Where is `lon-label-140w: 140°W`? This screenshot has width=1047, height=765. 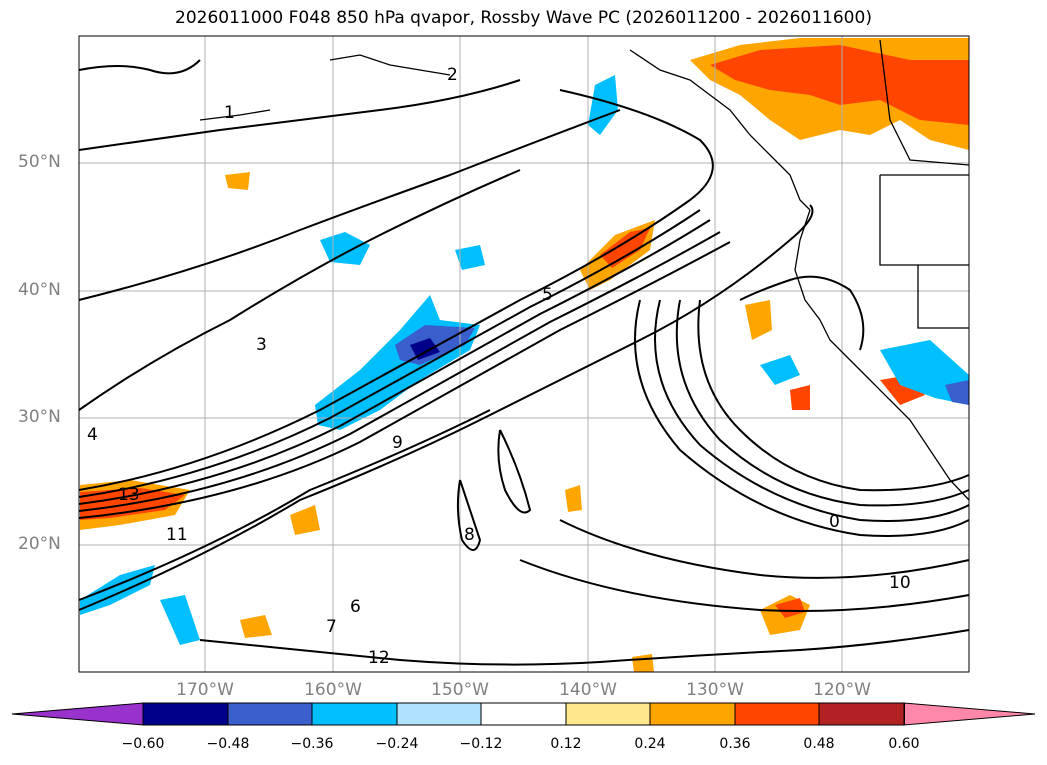
lon-label-140w: 140°W is located at coordinates (588, 690).